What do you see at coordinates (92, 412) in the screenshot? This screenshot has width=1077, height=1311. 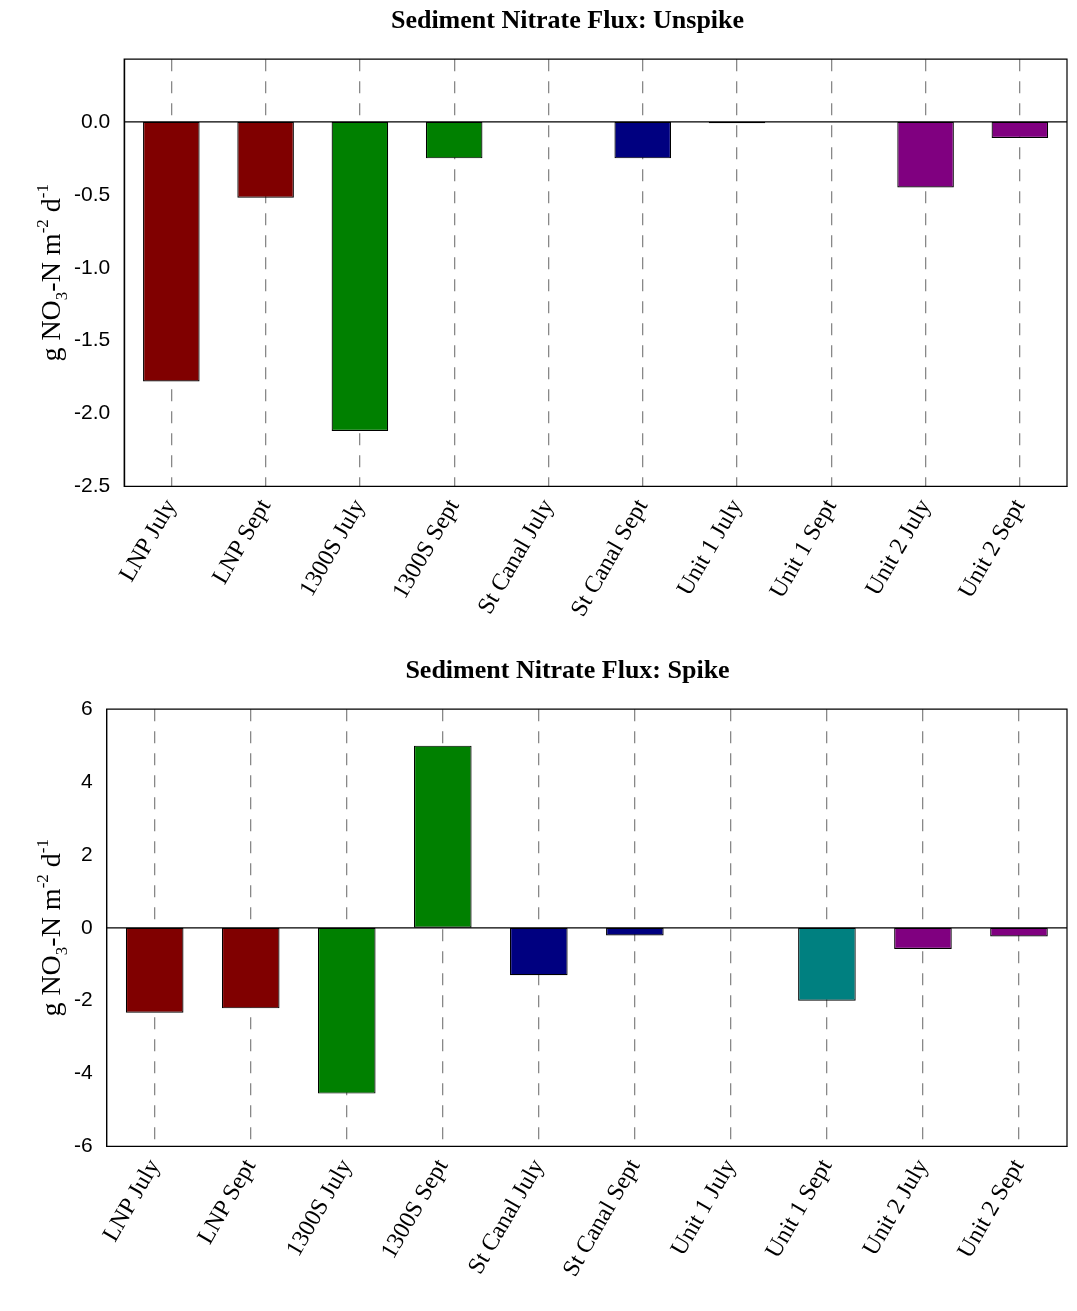 I see `y-tick-label: -2.0` at bounding box center [92, 412].